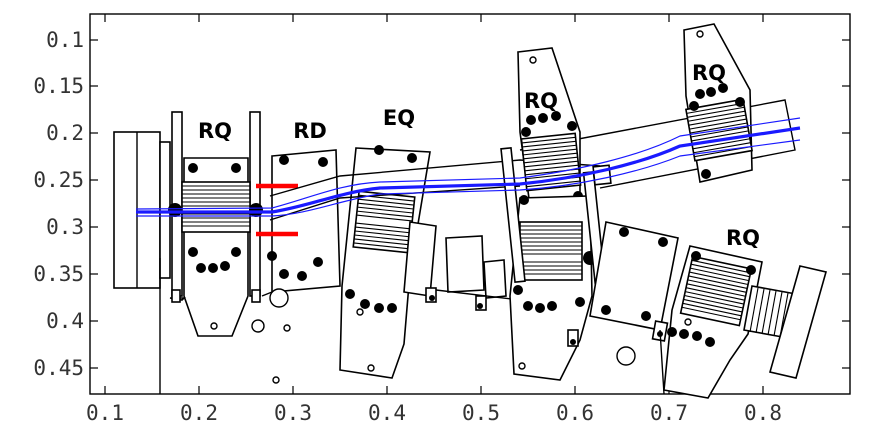 This screenshot has height=435, width=885. I want to click on magnet-label-rd: RD, so click(310, 131).